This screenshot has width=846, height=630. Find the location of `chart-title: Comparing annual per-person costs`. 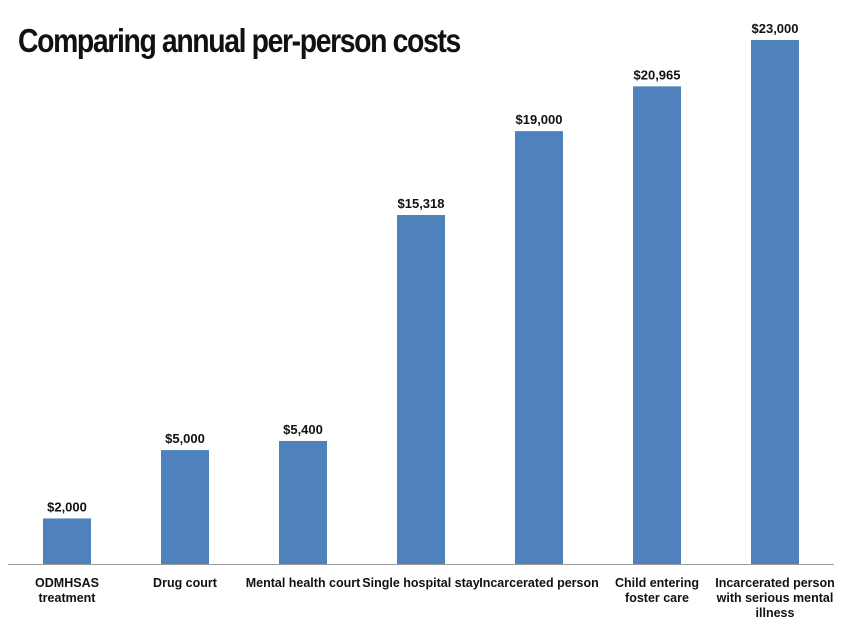

chart-title: Comparing annual per-person costs is located at coordinates (239, 40).